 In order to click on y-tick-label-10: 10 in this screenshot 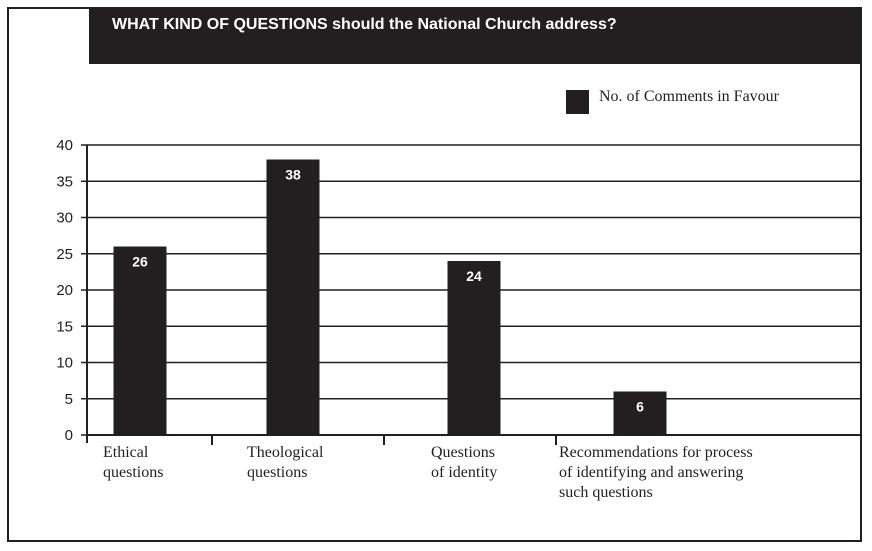, I will do `click(64, 363)`.